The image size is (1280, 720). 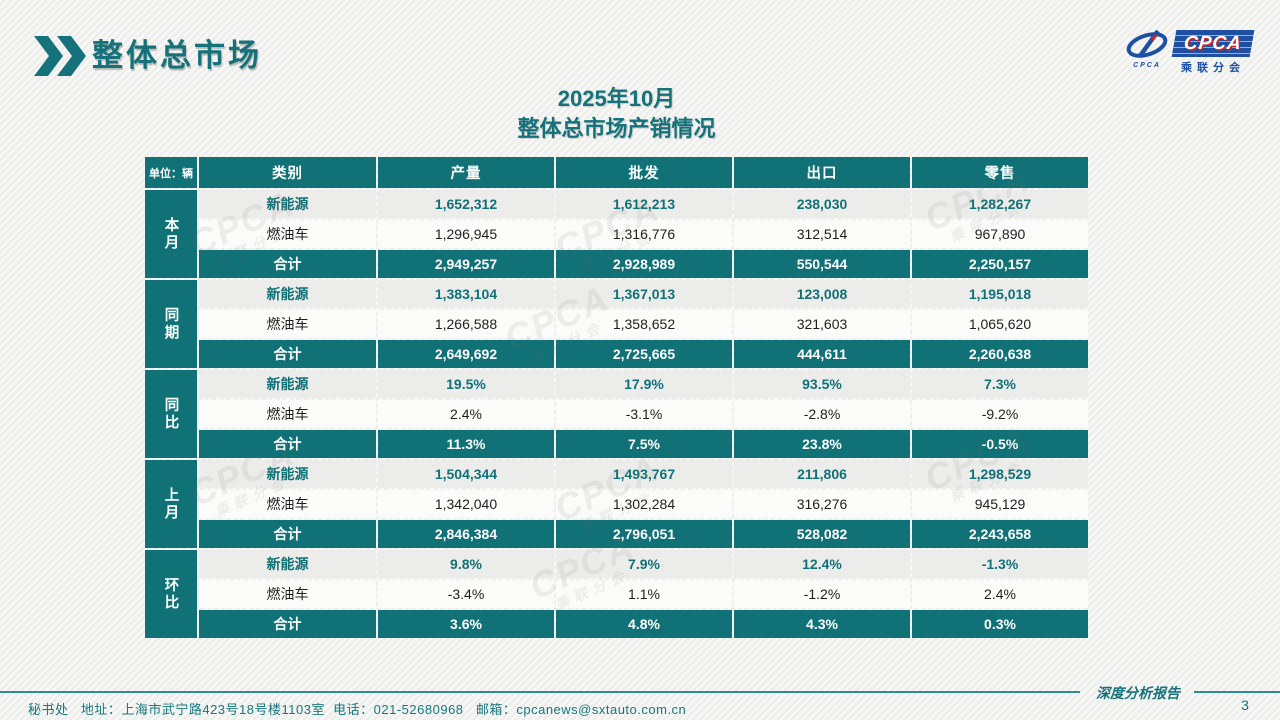 I want to click on table-value-cell: 2,725,665, so click(x=644, y=354).